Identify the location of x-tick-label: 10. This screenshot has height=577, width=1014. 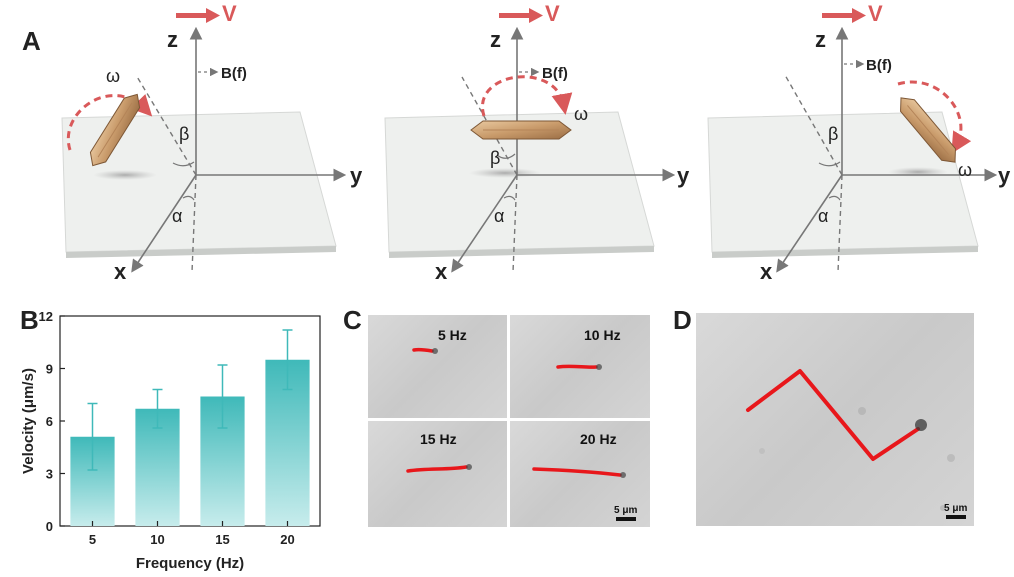
(157, 539).